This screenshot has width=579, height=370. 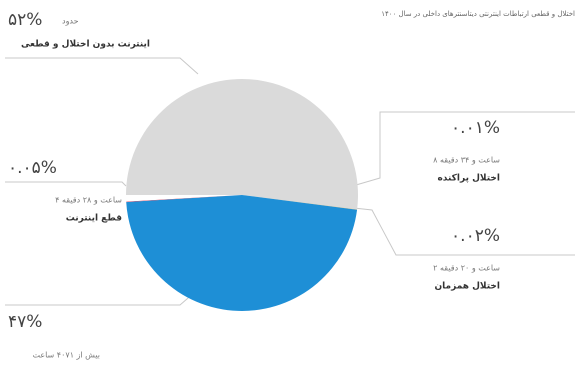 What do you see at coordinates (25, 20) in the screenshot?
I see `value-label: ۵۲%` at bounding box center [25, 20].